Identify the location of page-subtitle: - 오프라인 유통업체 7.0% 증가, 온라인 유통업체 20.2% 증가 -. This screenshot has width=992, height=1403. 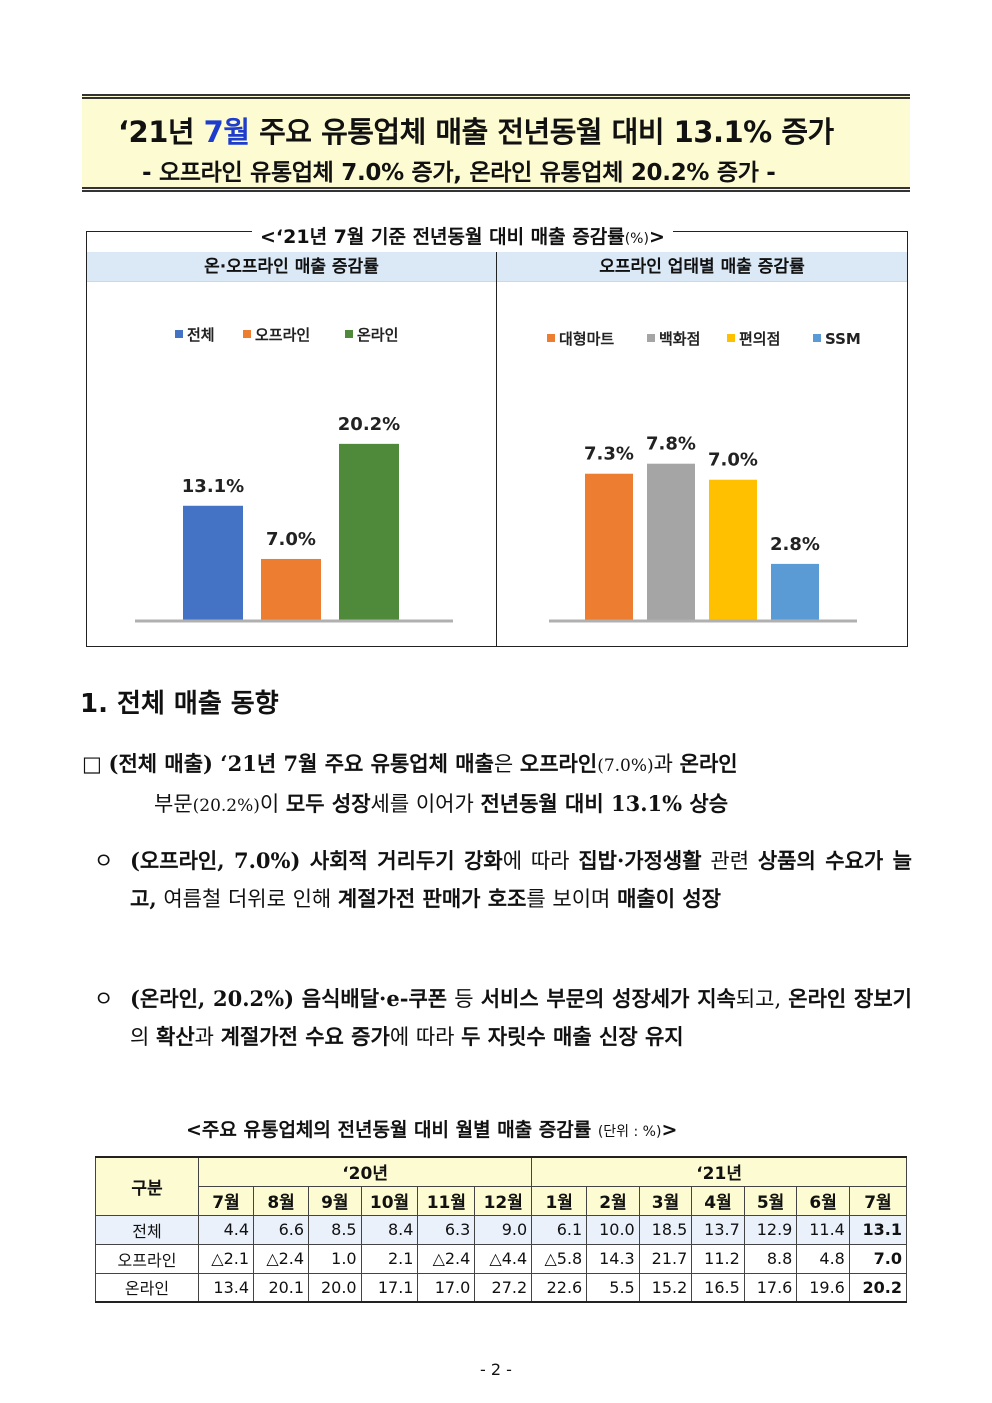
(459, 173).